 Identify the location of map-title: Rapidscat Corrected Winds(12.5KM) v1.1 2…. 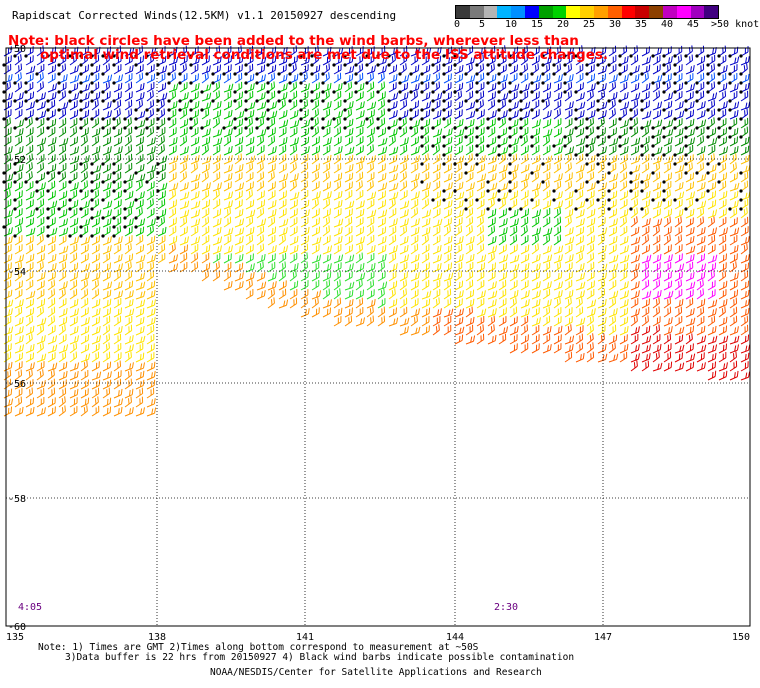
(204, 15).